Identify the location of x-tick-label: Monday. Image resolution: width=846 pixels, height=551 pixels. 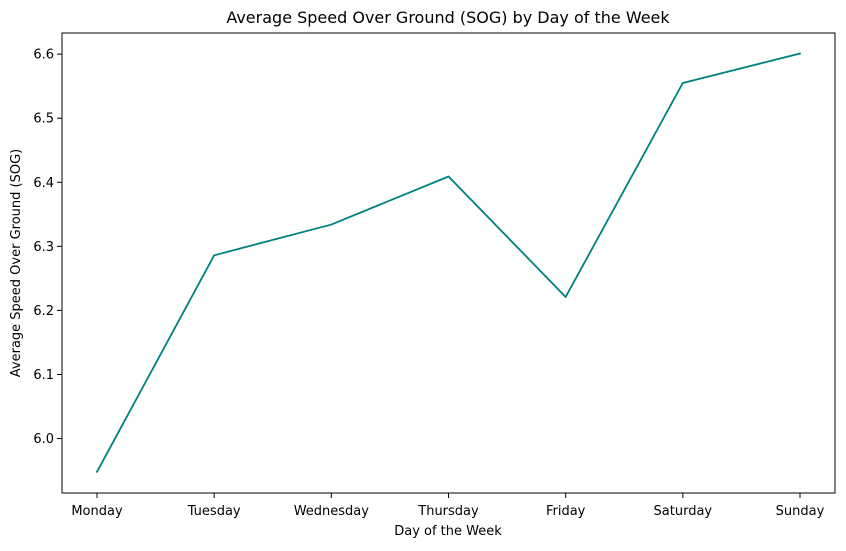
(97, 511).